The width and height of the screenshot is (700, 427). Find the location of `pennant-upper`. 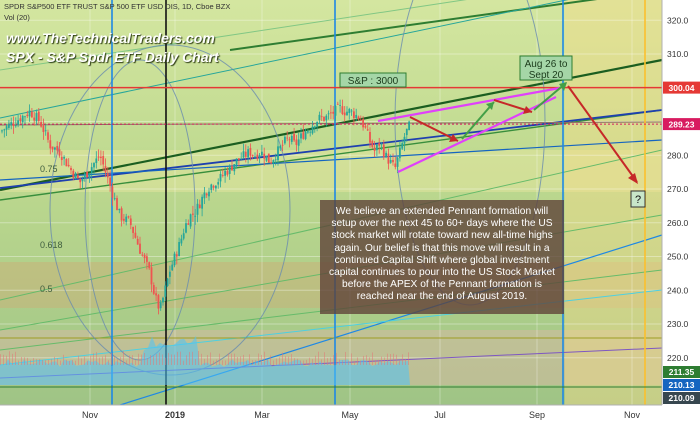

pennant-upper is located at coordinates (469, 104).